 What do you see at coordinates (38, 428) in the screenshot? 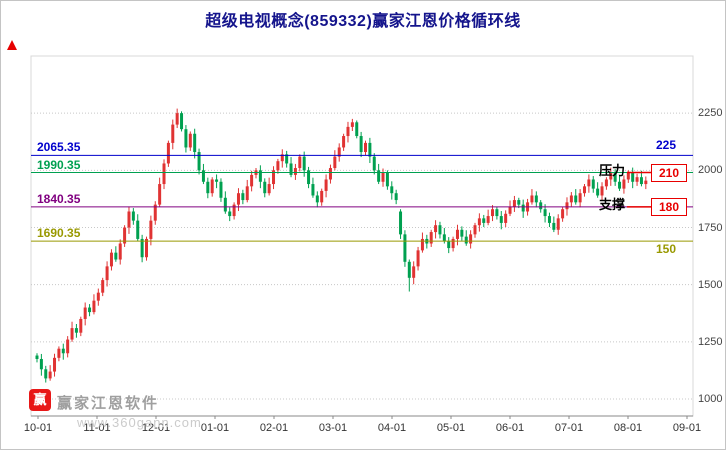
I see `x-axis-label: 10-01` at bounding box center [38, 428].